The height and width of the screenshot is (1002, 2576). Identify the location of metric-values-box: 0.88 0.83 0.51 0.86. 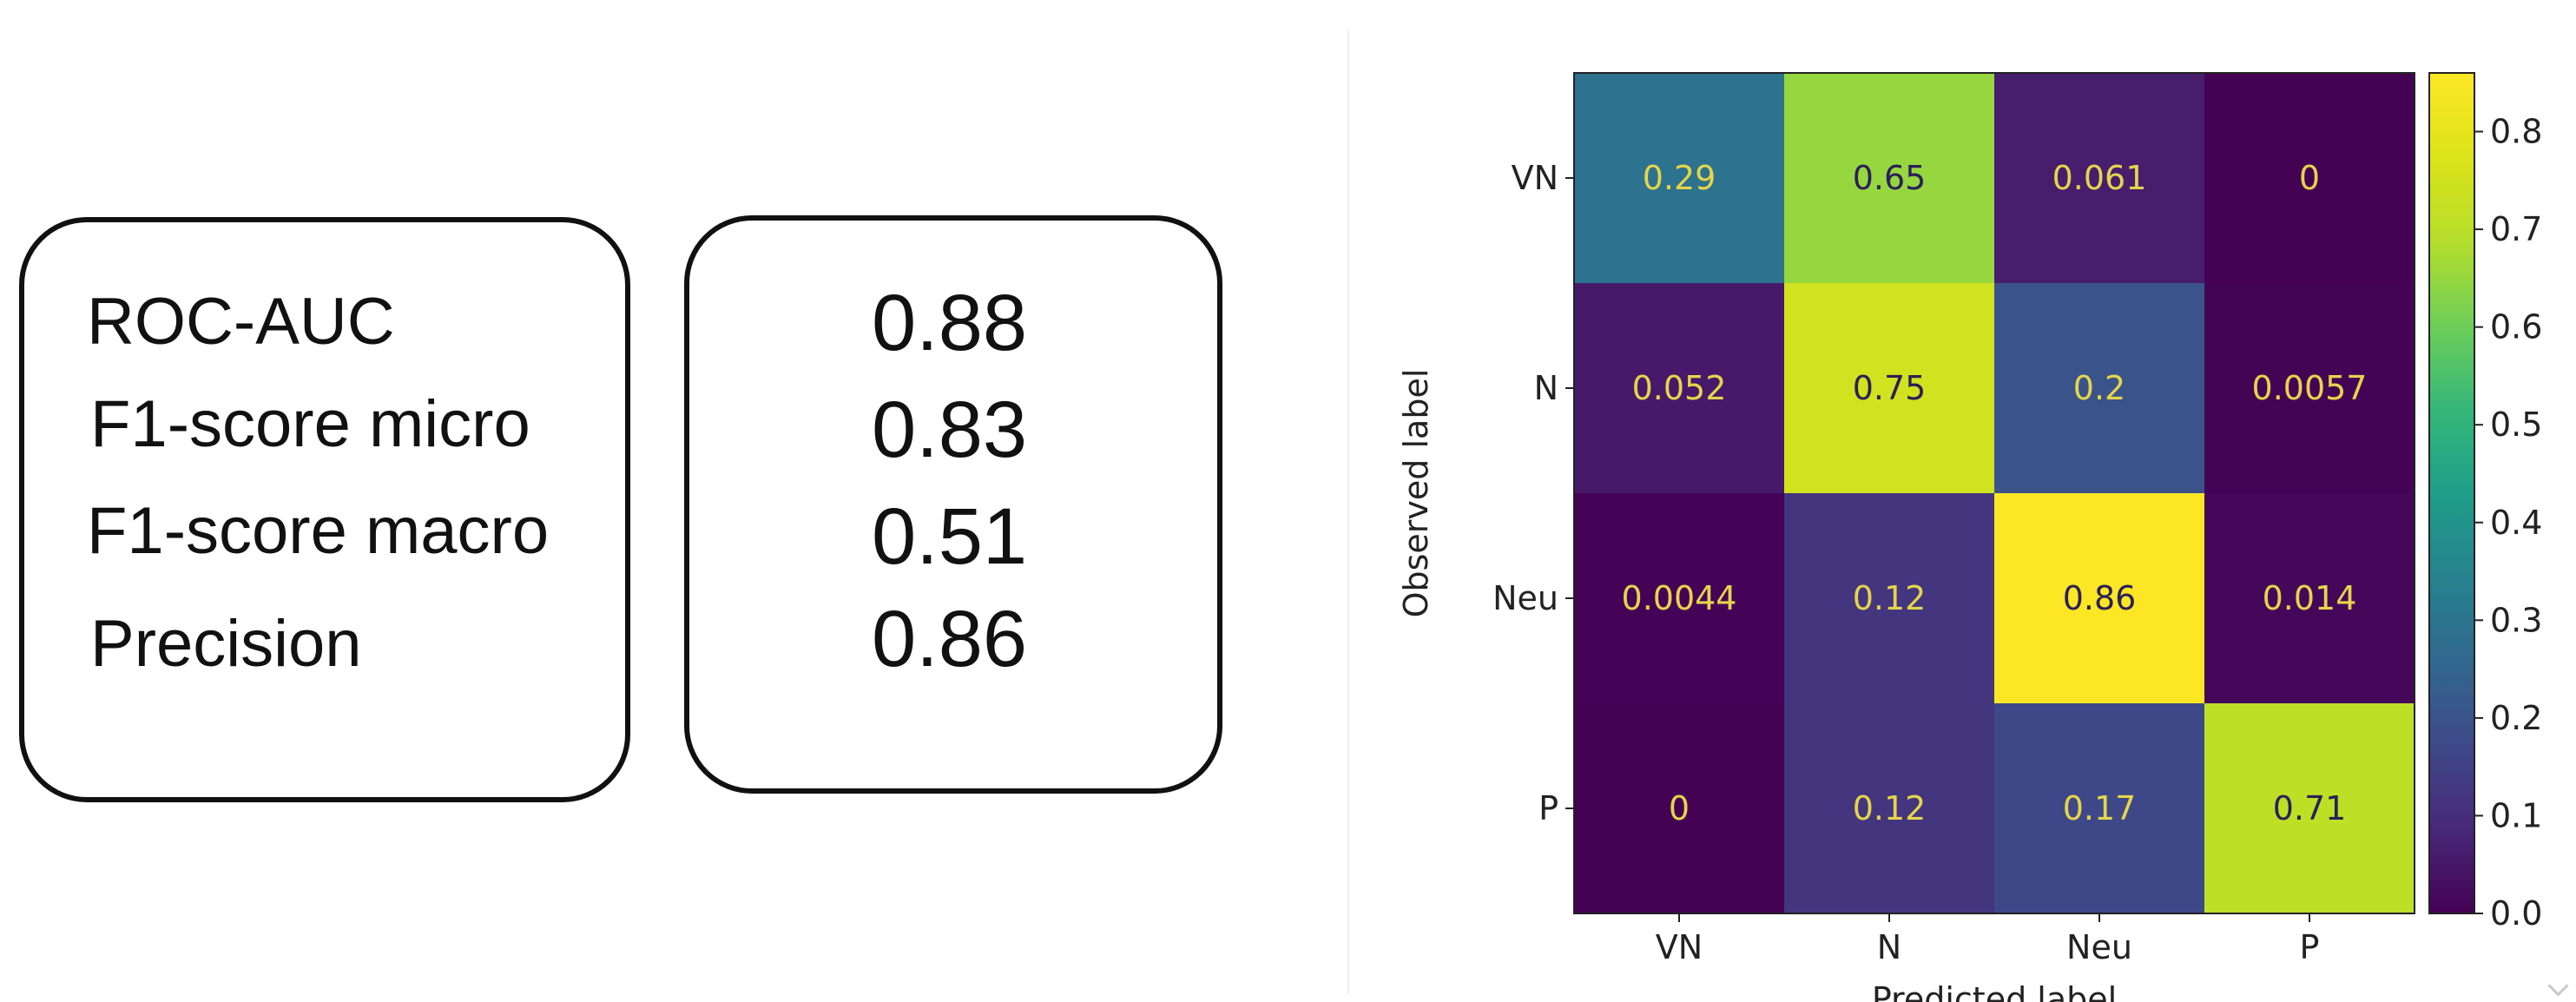
(953, 505).